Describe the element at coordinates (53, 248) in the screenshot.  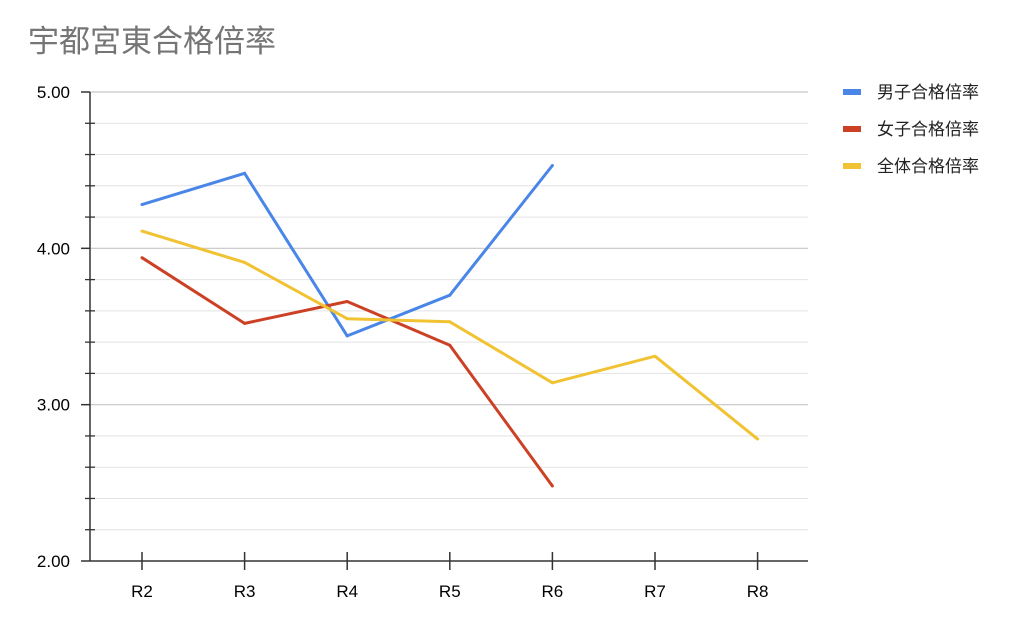
I see `y-tick-label: 4.00` at that location.